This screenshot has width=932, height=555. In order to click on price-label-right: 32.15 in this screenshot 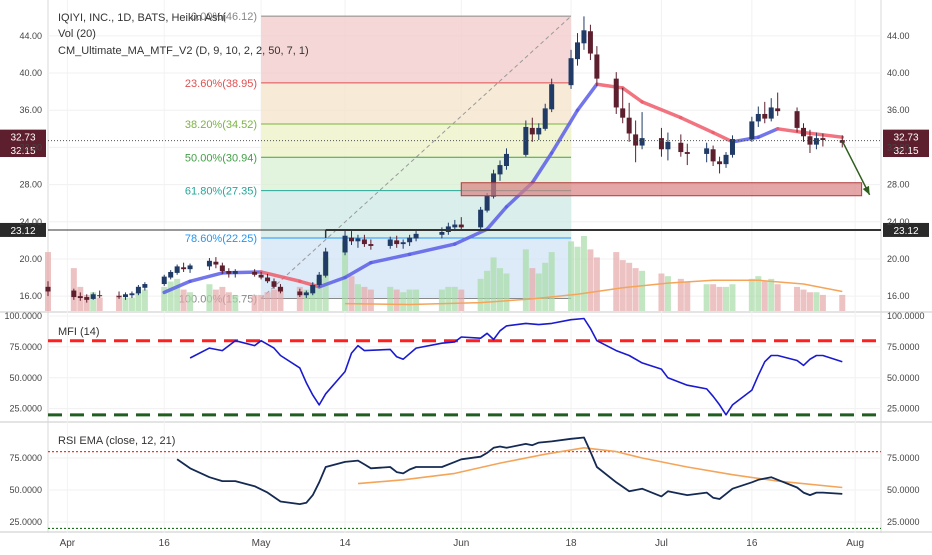, I will do `click(905, 151)`.